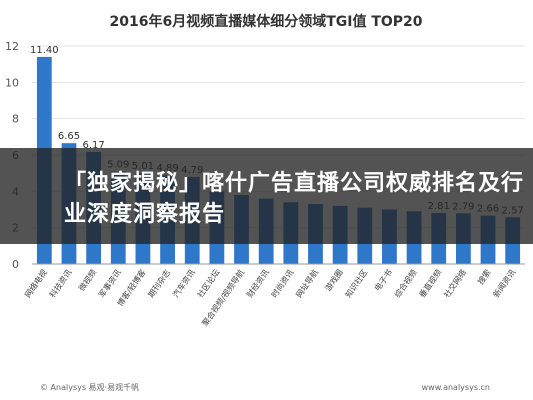 Image resolution: width=533 pixels, height=400 pixels. I want to click on category-label: 游戏圈, so click(334, 279).